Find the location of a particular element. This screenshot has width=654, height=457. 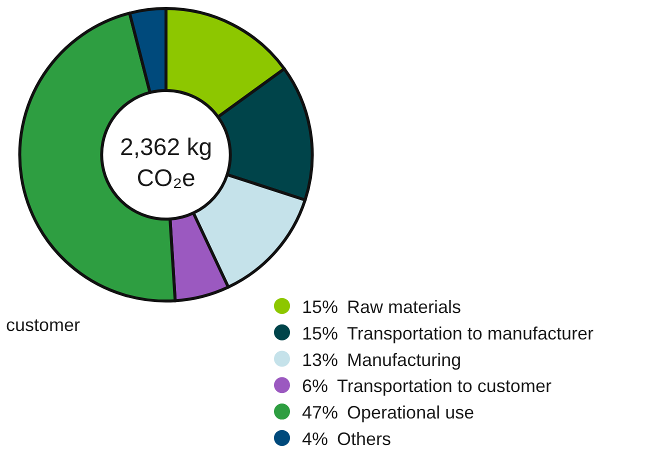

text: 2,362 kg CO₂e is located at coordinates (166, 163).